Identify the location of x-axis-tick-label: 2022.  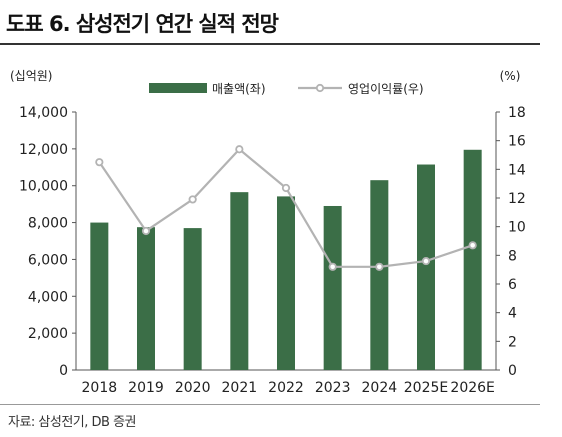
(286, 388).